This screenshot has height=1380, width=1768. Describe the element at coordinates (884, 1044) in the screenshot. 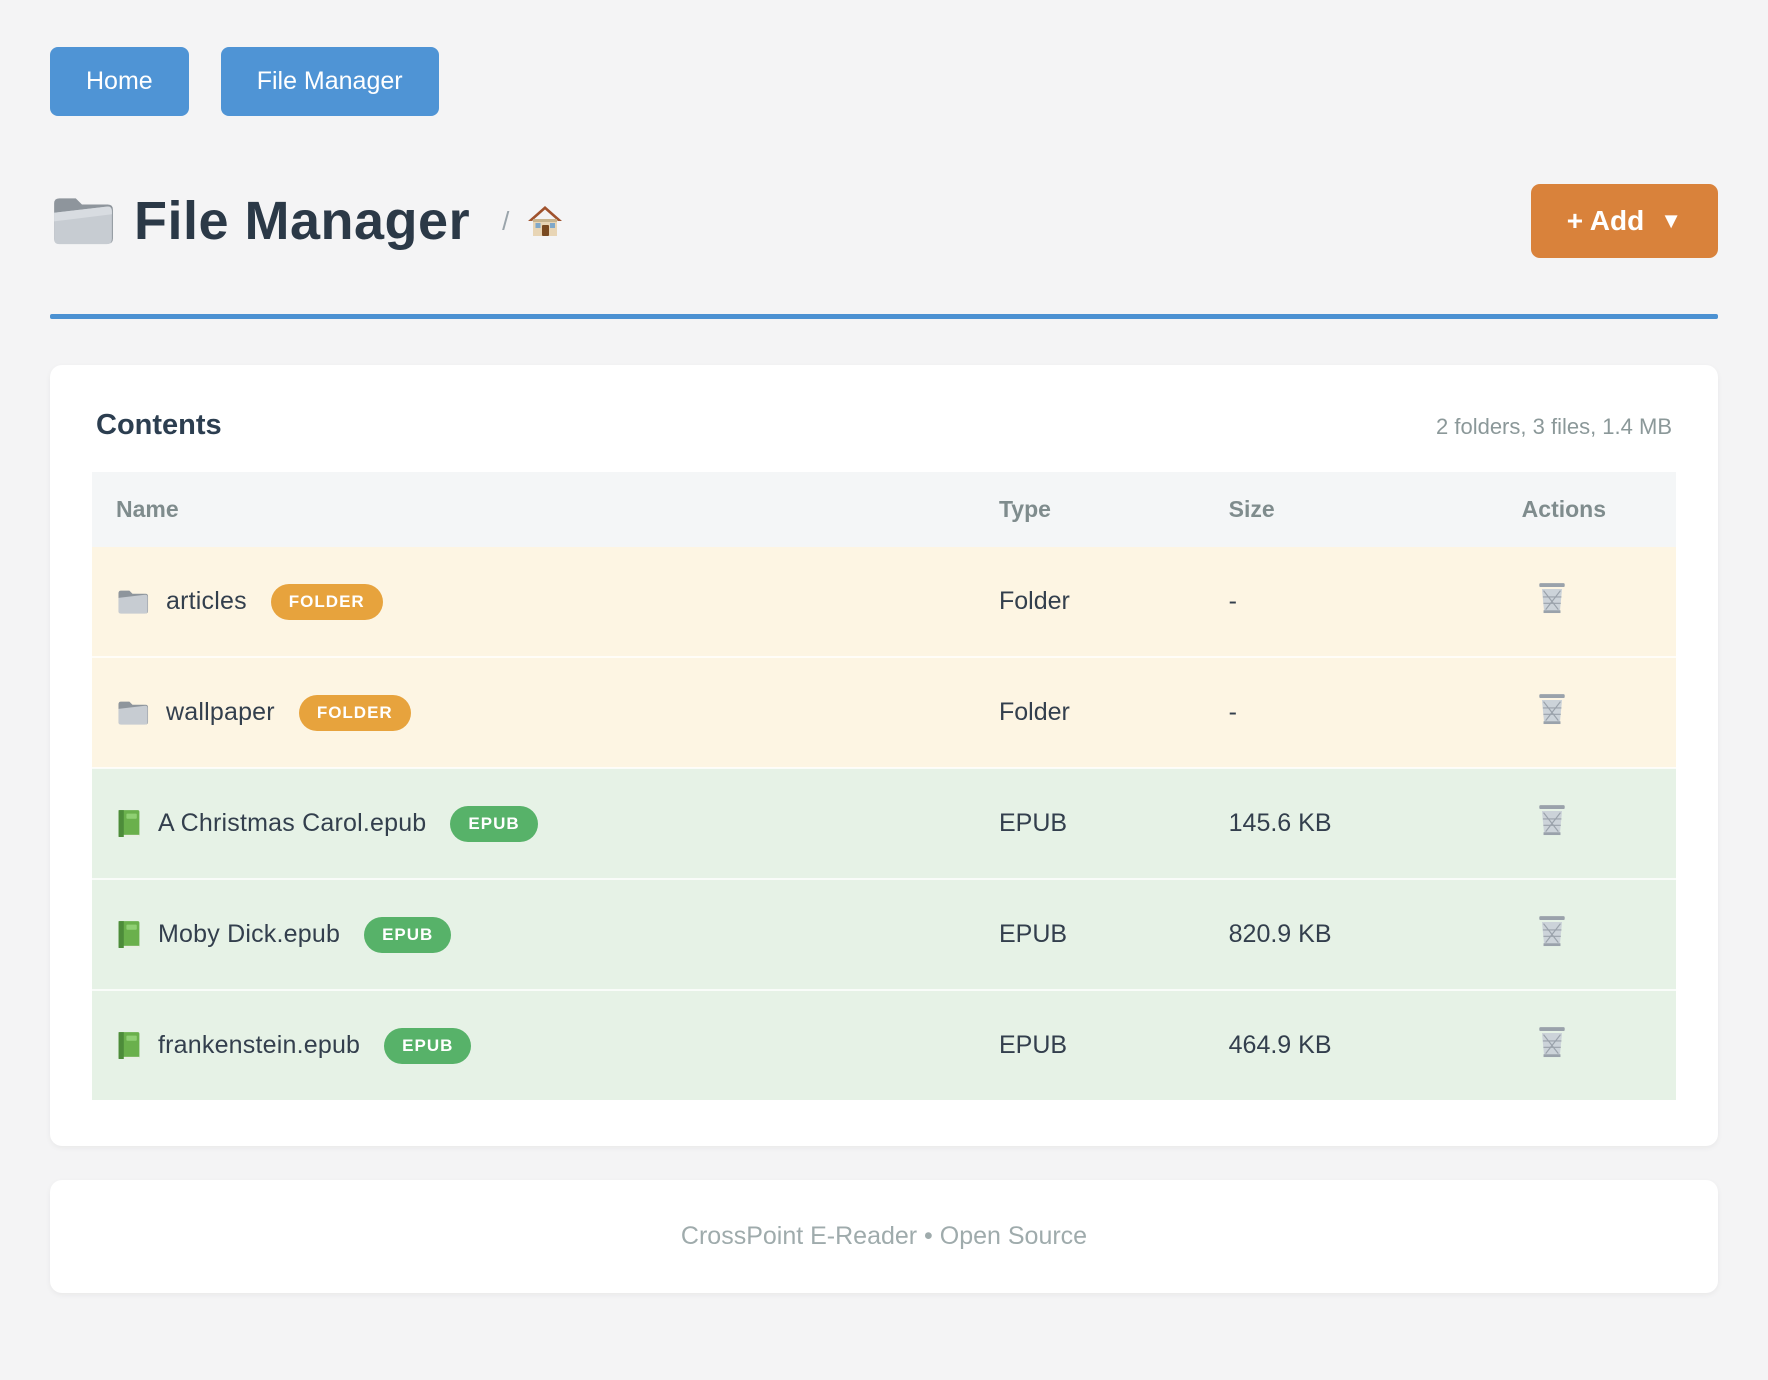

I see `table-row-frankenstein: frankenstein.epub EPUB EPUB 464.9 KB` at that location.